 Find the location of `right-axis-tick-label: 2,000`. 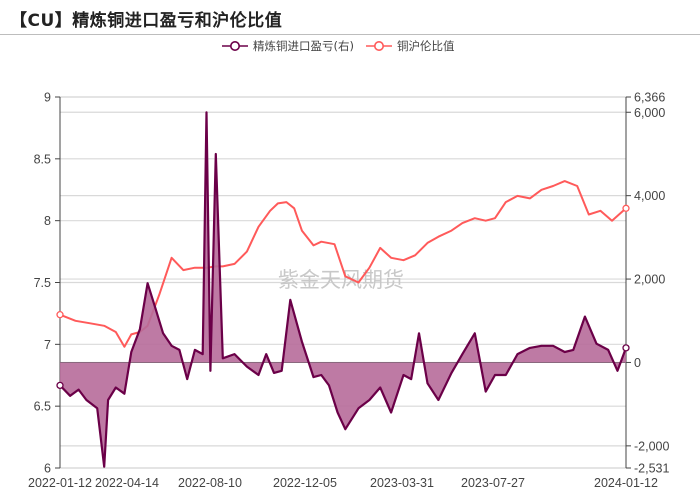

right-axis-tick-label: 2,000 is located at coordinates (649, 280).